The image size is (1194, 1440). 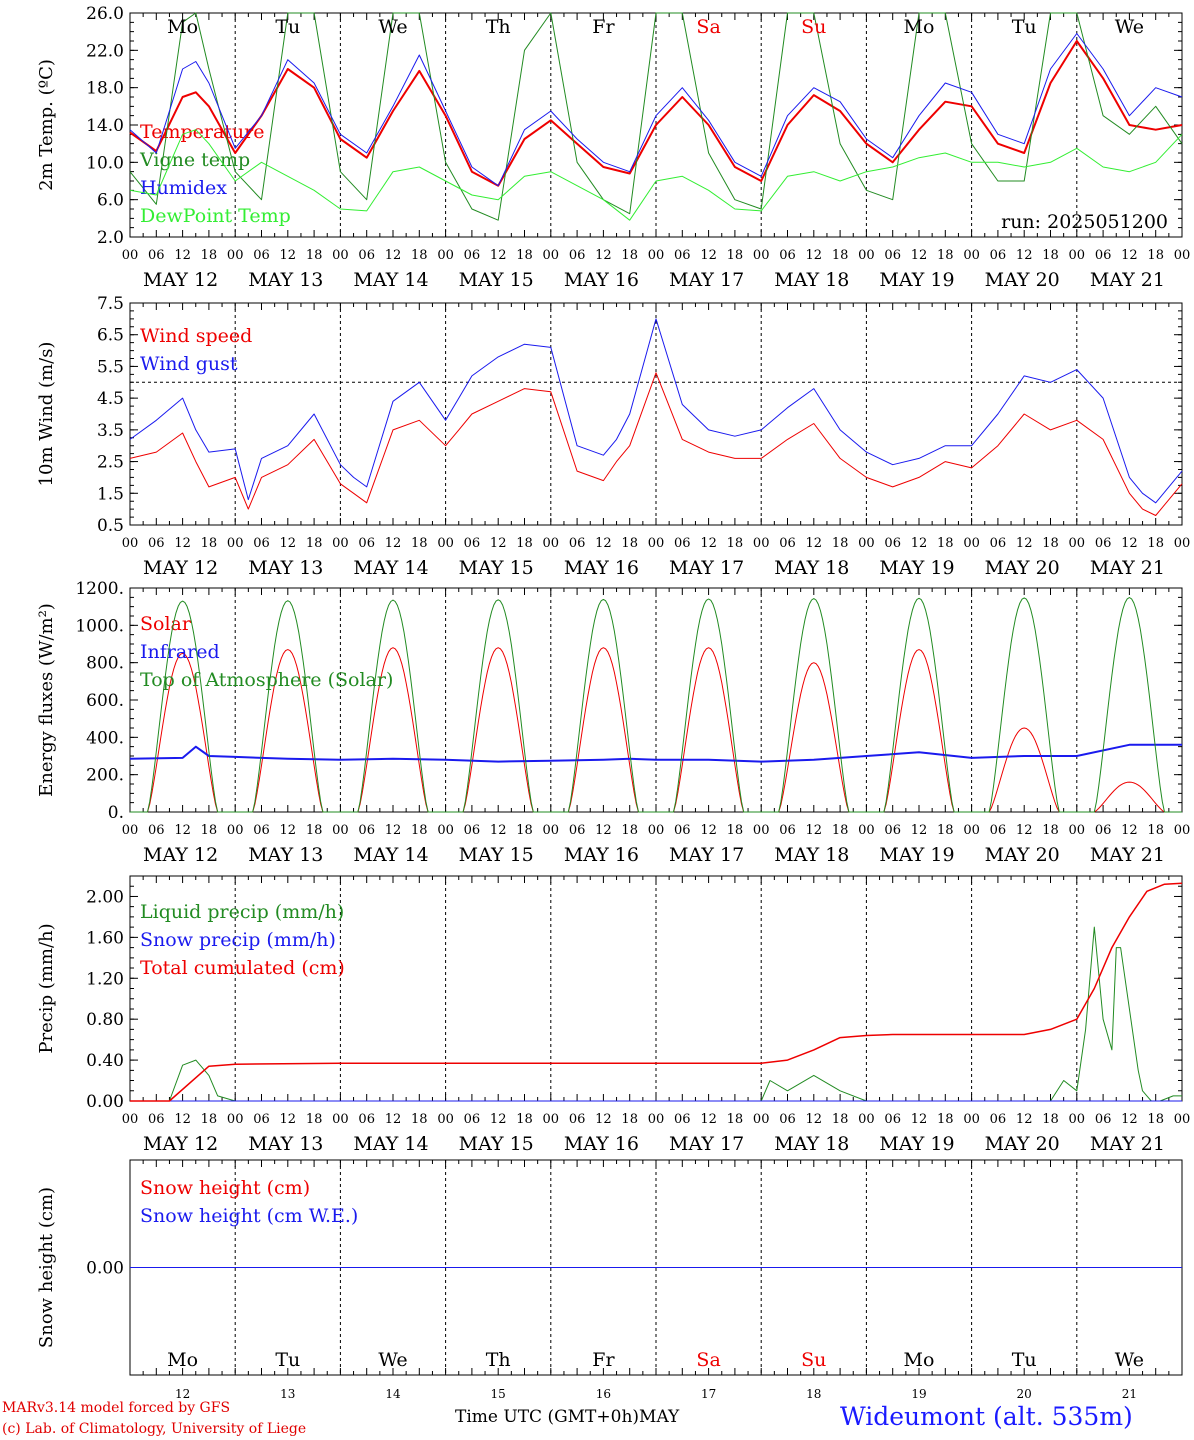 What do you see at coordinates (390, 568) in the screenshot?
I see `date-label: MAY 14` at bounding box center [390, 568].